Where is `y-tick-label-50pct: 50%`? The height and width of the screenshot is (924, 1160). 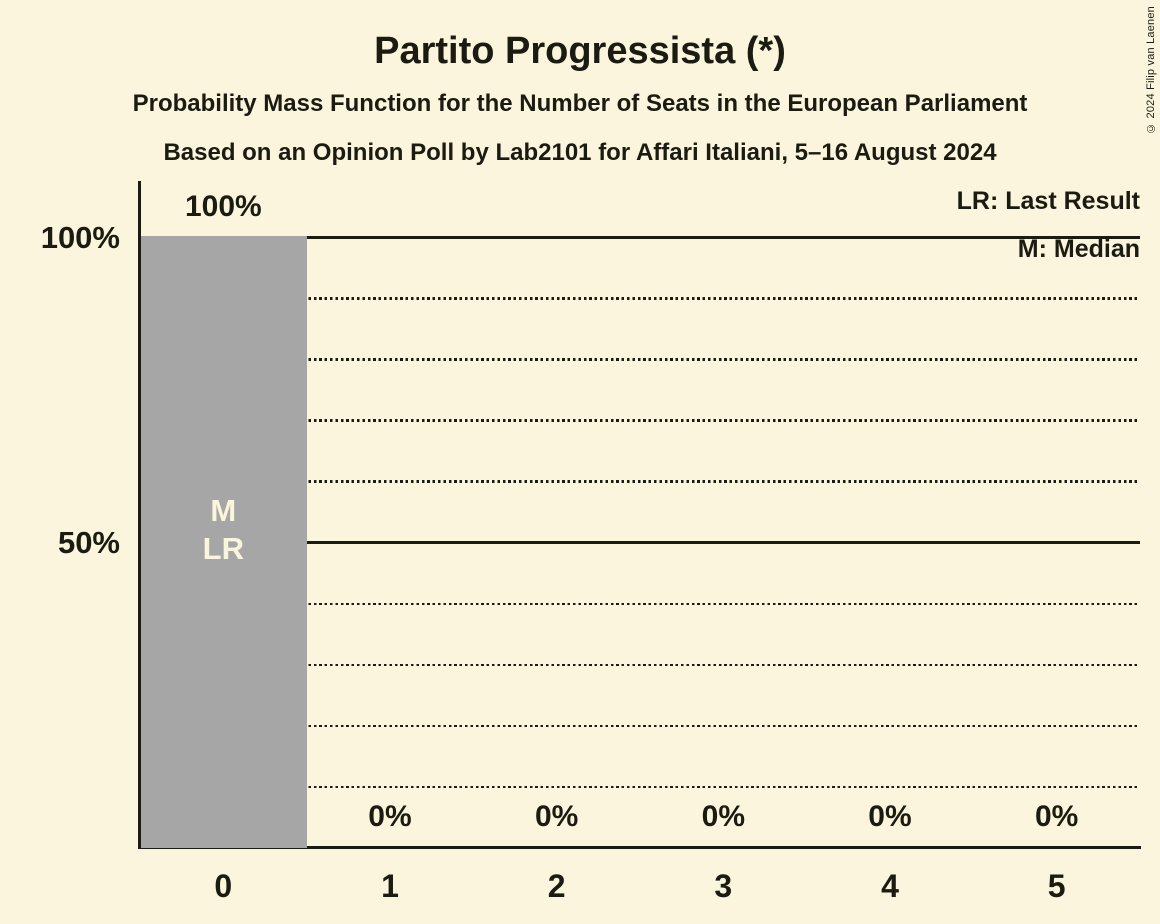
y-tick-label-50pct: 50% is located at coordinates (88, 542).